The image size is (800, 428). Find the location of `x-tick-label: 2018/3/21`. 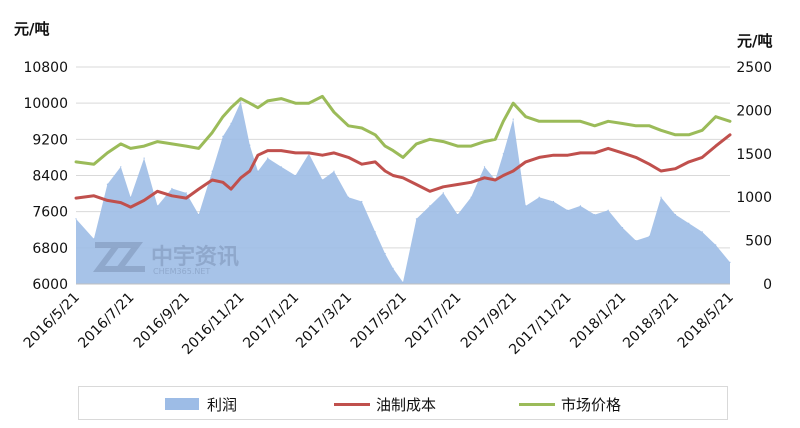

x-tick-label: 2018/3/21 is located at coordinates (651, 321).